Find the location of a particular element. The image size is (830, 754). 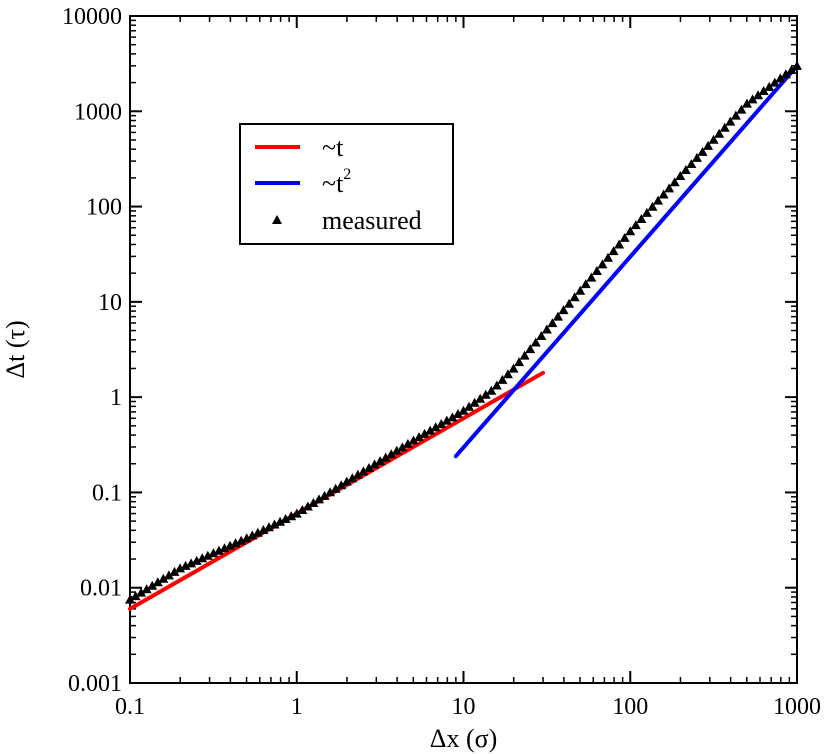

y-tick-label: 1 is located at coordinates (116, 398).